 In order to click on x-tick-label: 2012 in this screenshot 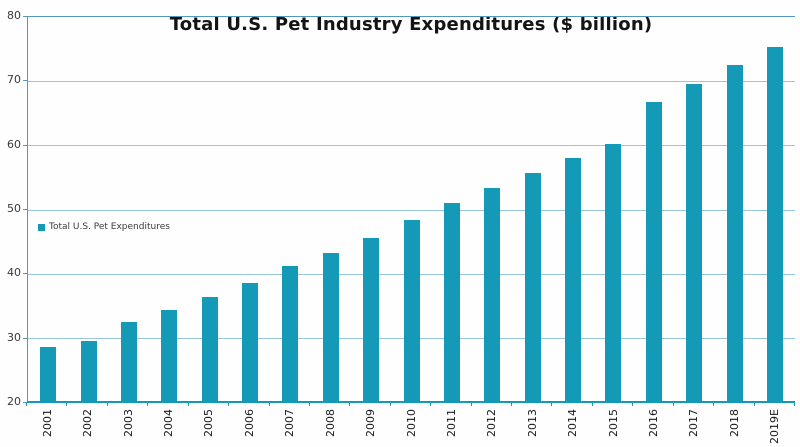, I will do `click(492, 423)`.